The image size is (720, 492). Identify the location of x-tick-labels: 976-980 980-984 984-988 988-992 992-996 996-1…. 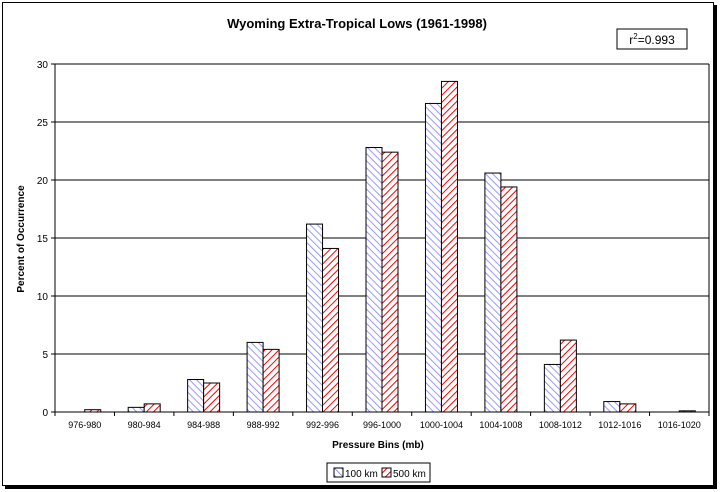
(382, 421).